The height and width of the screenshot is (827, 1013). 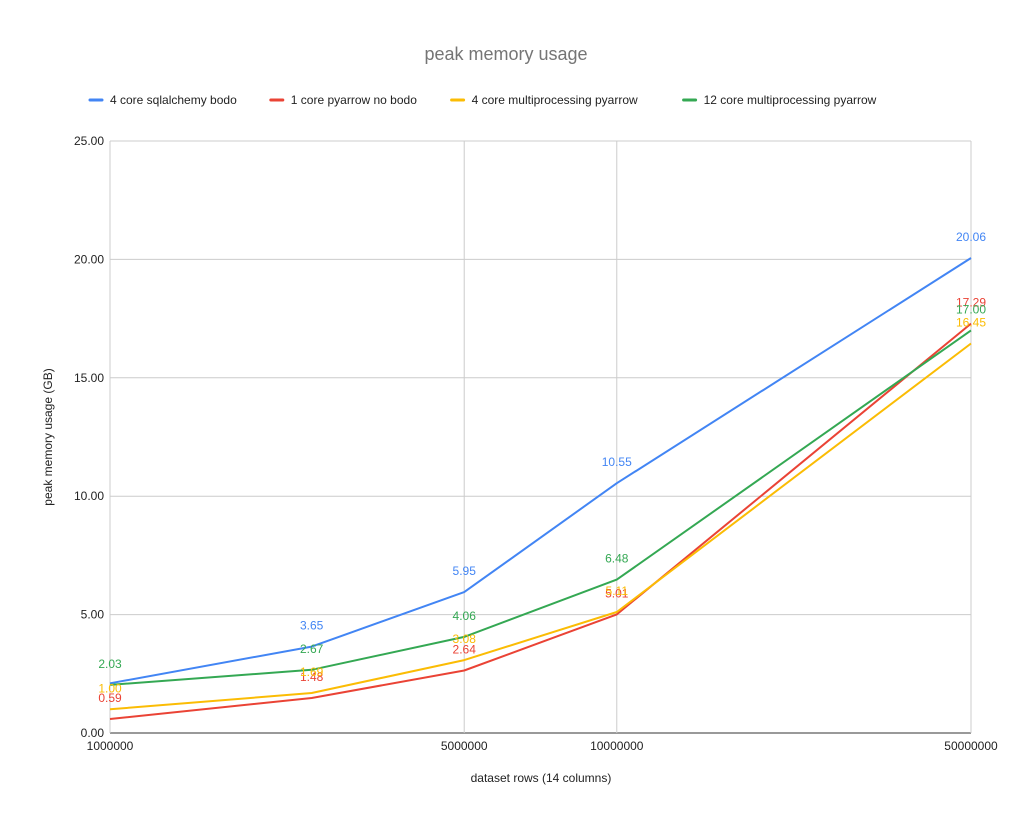 What do you see at coordinates (971, 237) in the screenshot?
I see `data-label: 20.06` at bounding box center [971, 237].